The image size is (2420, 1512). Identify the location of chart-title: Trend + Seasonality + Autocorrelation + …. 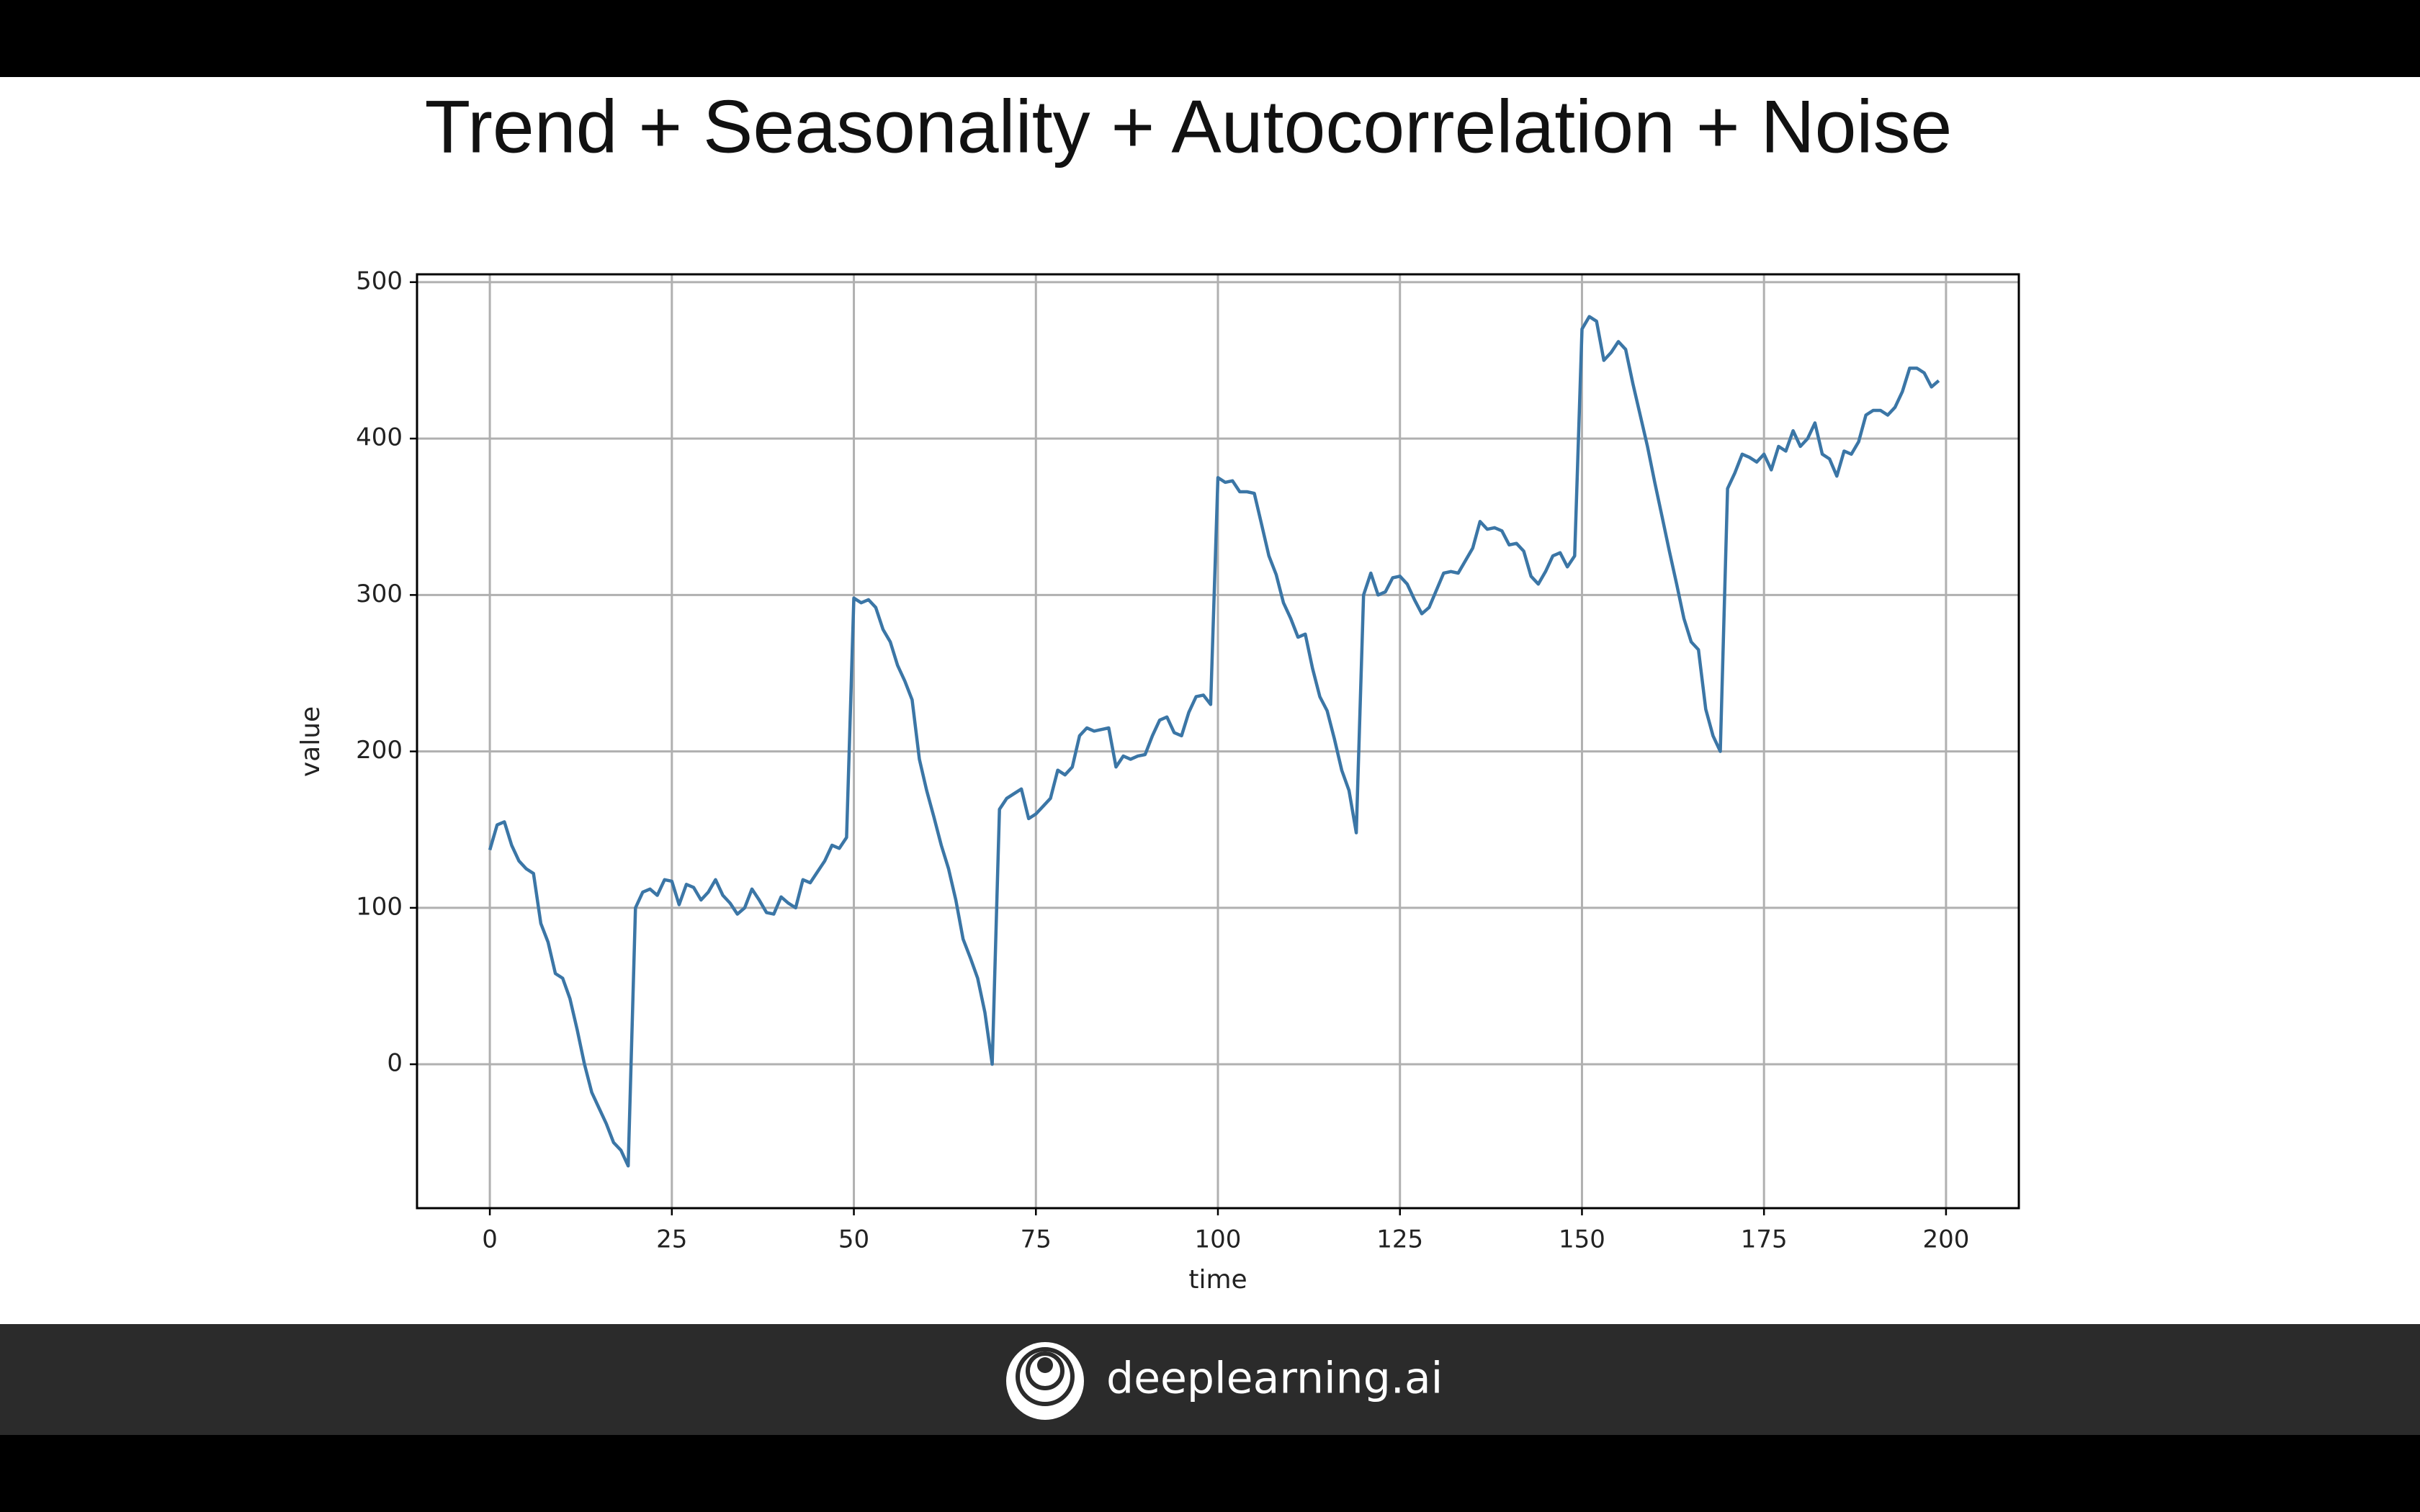
(1189, 126).